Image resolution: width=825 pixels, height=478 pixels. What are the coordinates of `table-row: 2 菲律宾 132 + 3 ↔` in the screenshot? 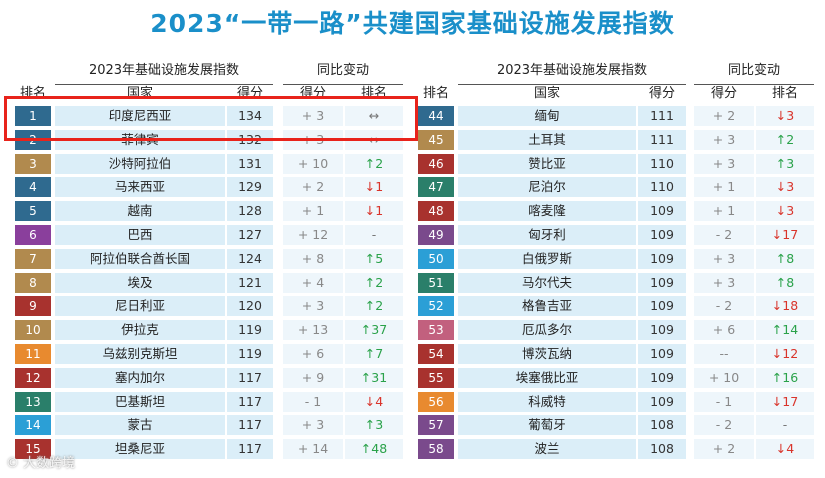 It's located at (209, 140).